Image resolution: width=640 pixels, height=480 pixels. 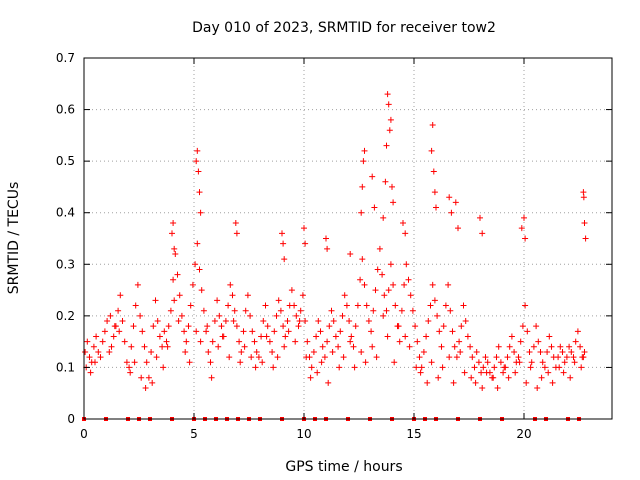 What do you see at coordinates (303, 434) in the screenshot?
I see `x-tick-label: 10` at bounding box center [303, 434].